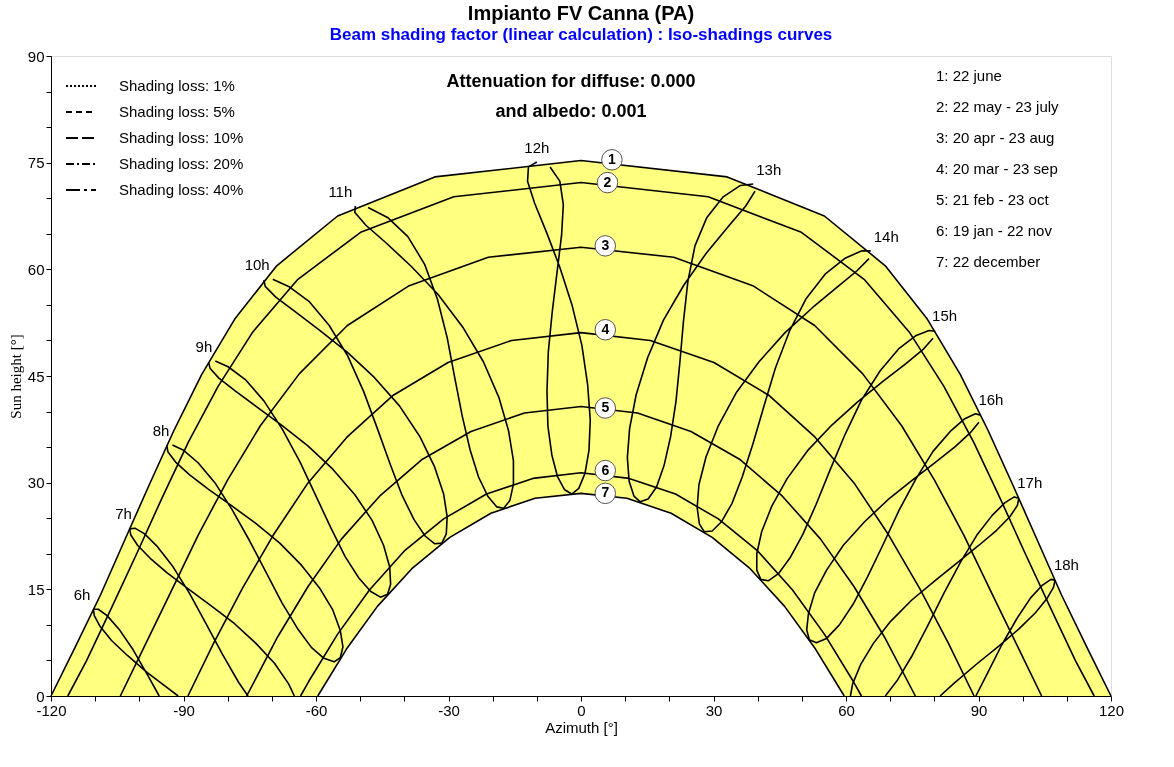  Describe the element at coordinates (846, 710) in the screenshot. I see `x-tick-label: 60` at that location.